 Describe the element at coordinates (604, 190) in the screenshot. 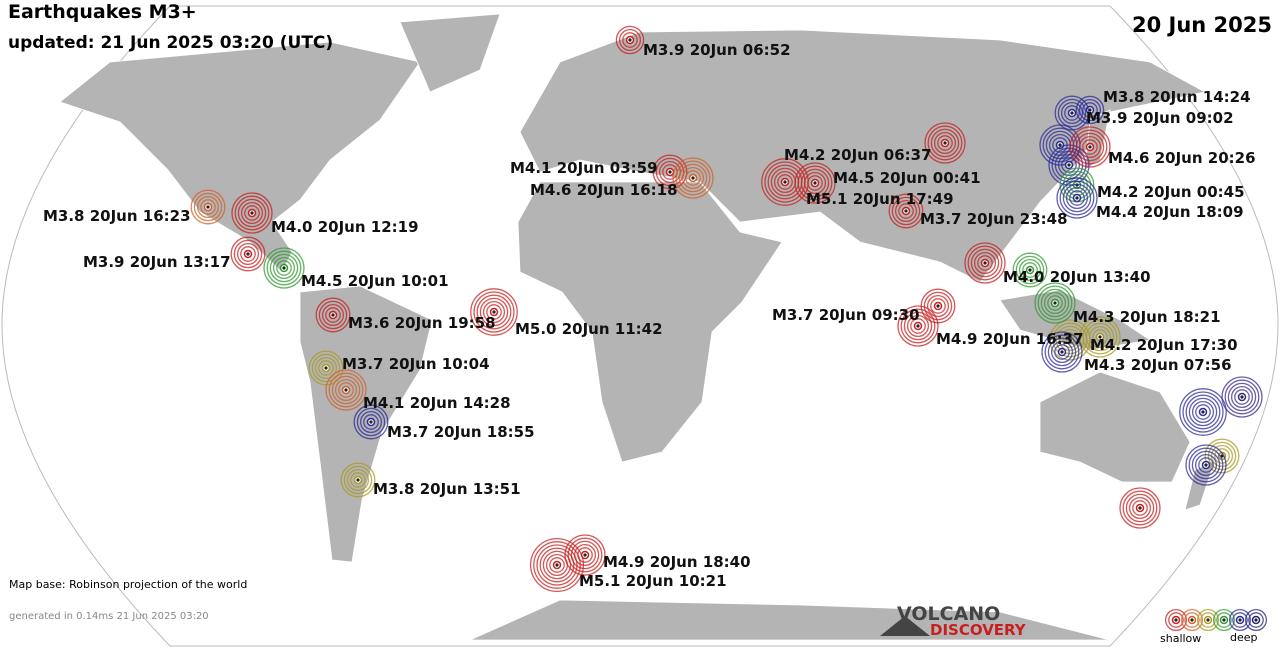

I see `quake-label: M4.6 20Jun 16:18` at that location.